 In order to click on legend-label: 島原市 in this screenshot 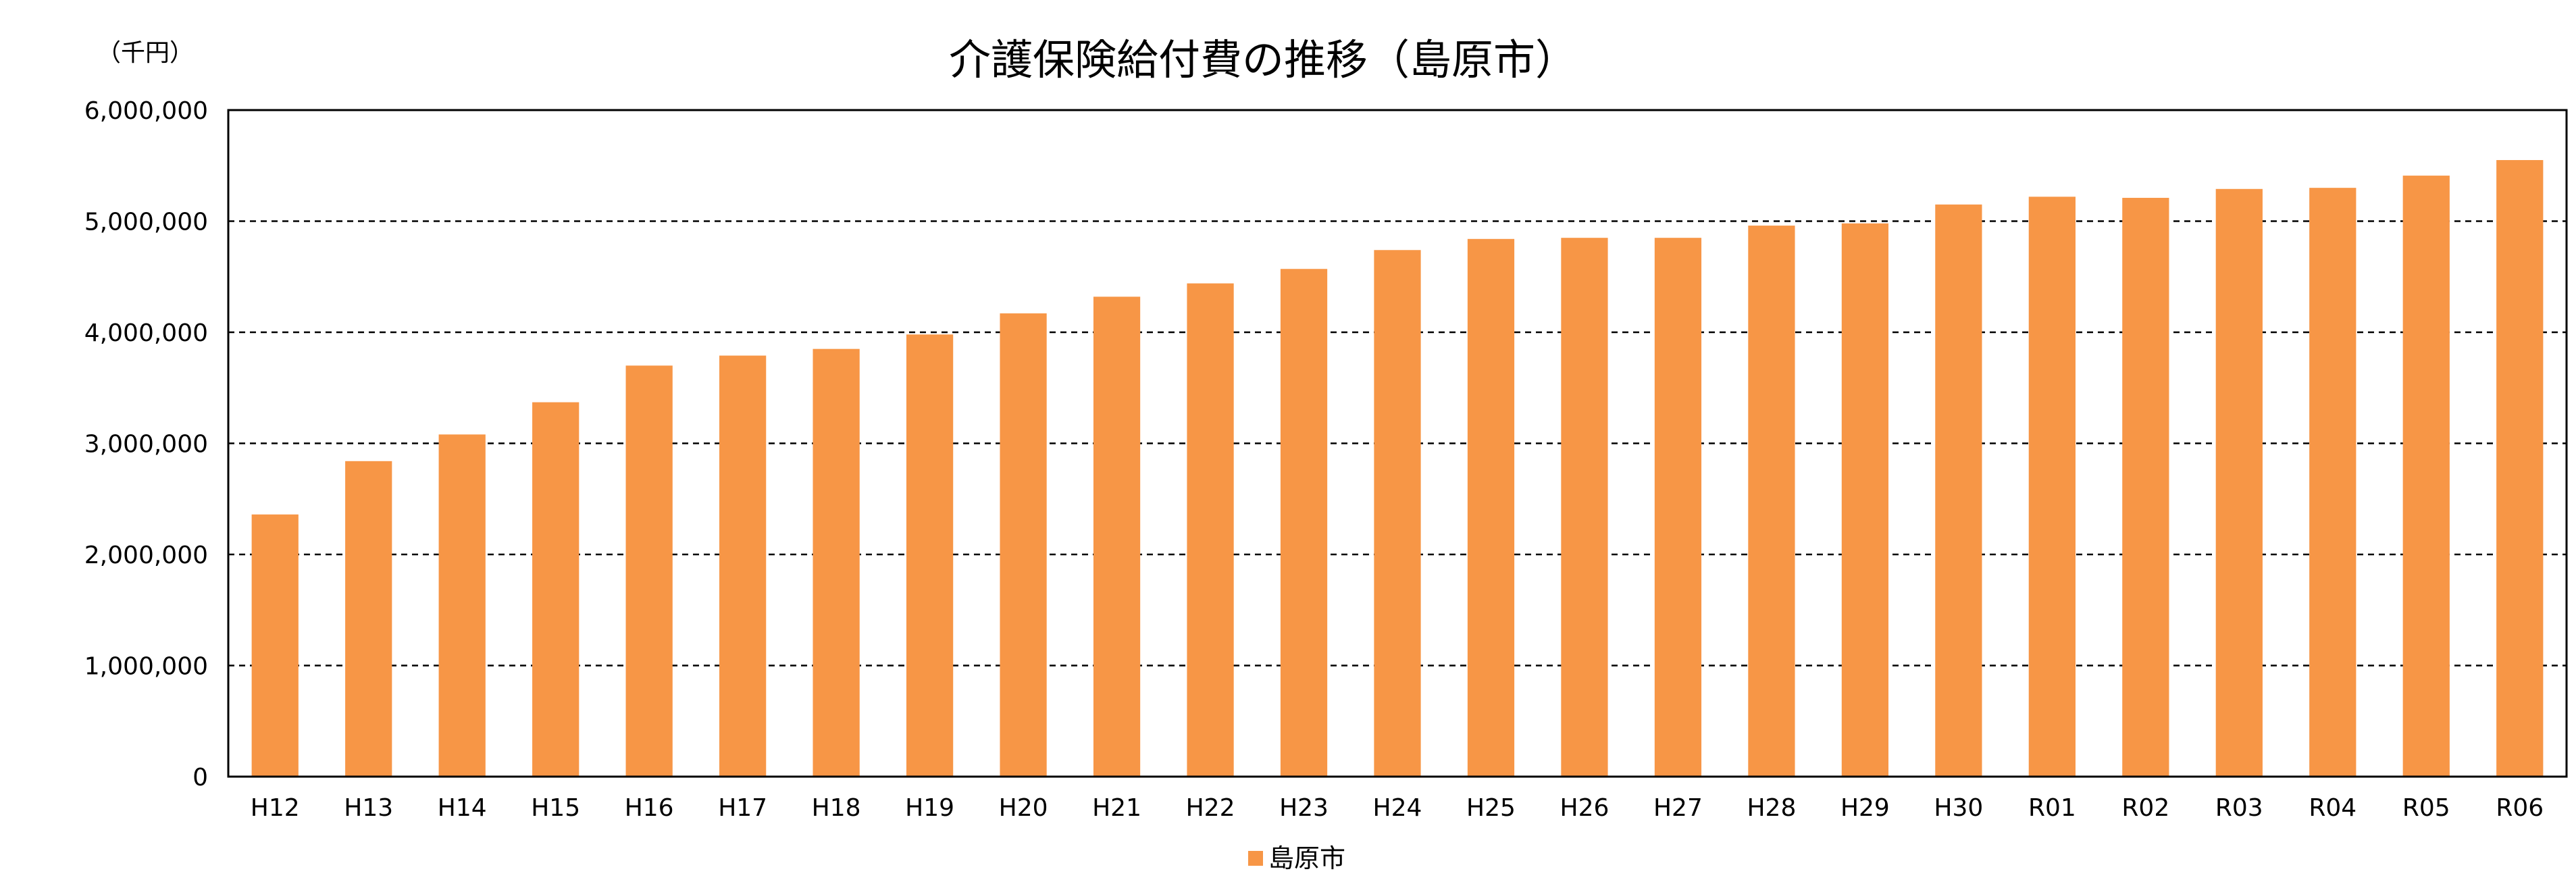, I will do `click(1306, 858)`.